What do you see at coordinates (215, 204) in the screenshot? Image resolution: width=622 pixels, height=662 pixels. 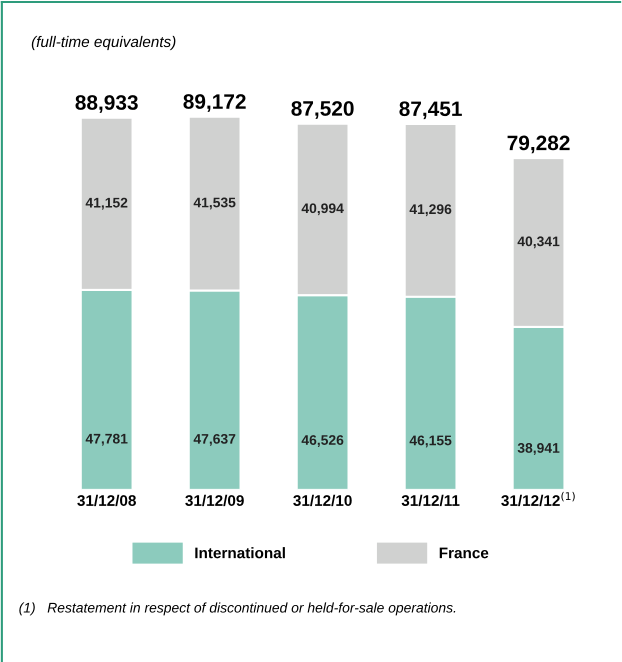 I see `data-label: 41,535` at bounding box center [215, 204].